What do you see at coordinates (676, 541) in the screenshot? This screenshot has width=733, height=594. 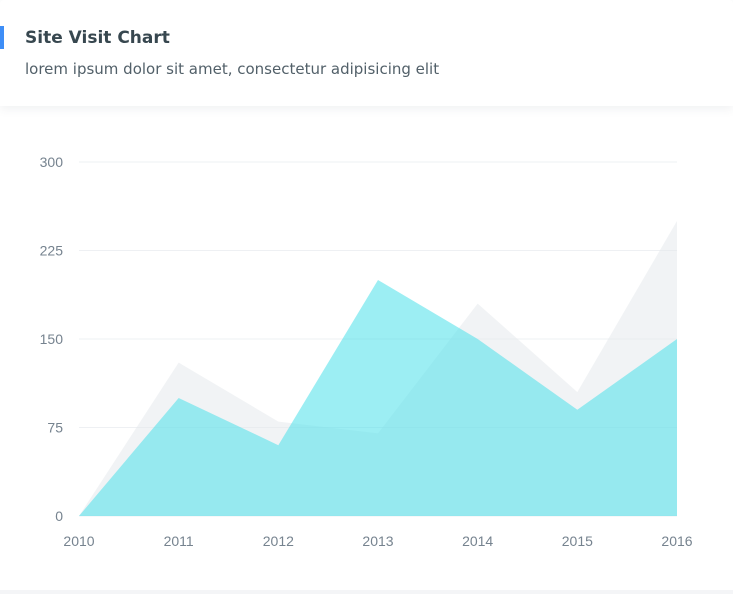 I see `x-tick-label: 2016` at bounding box center [676, 541].